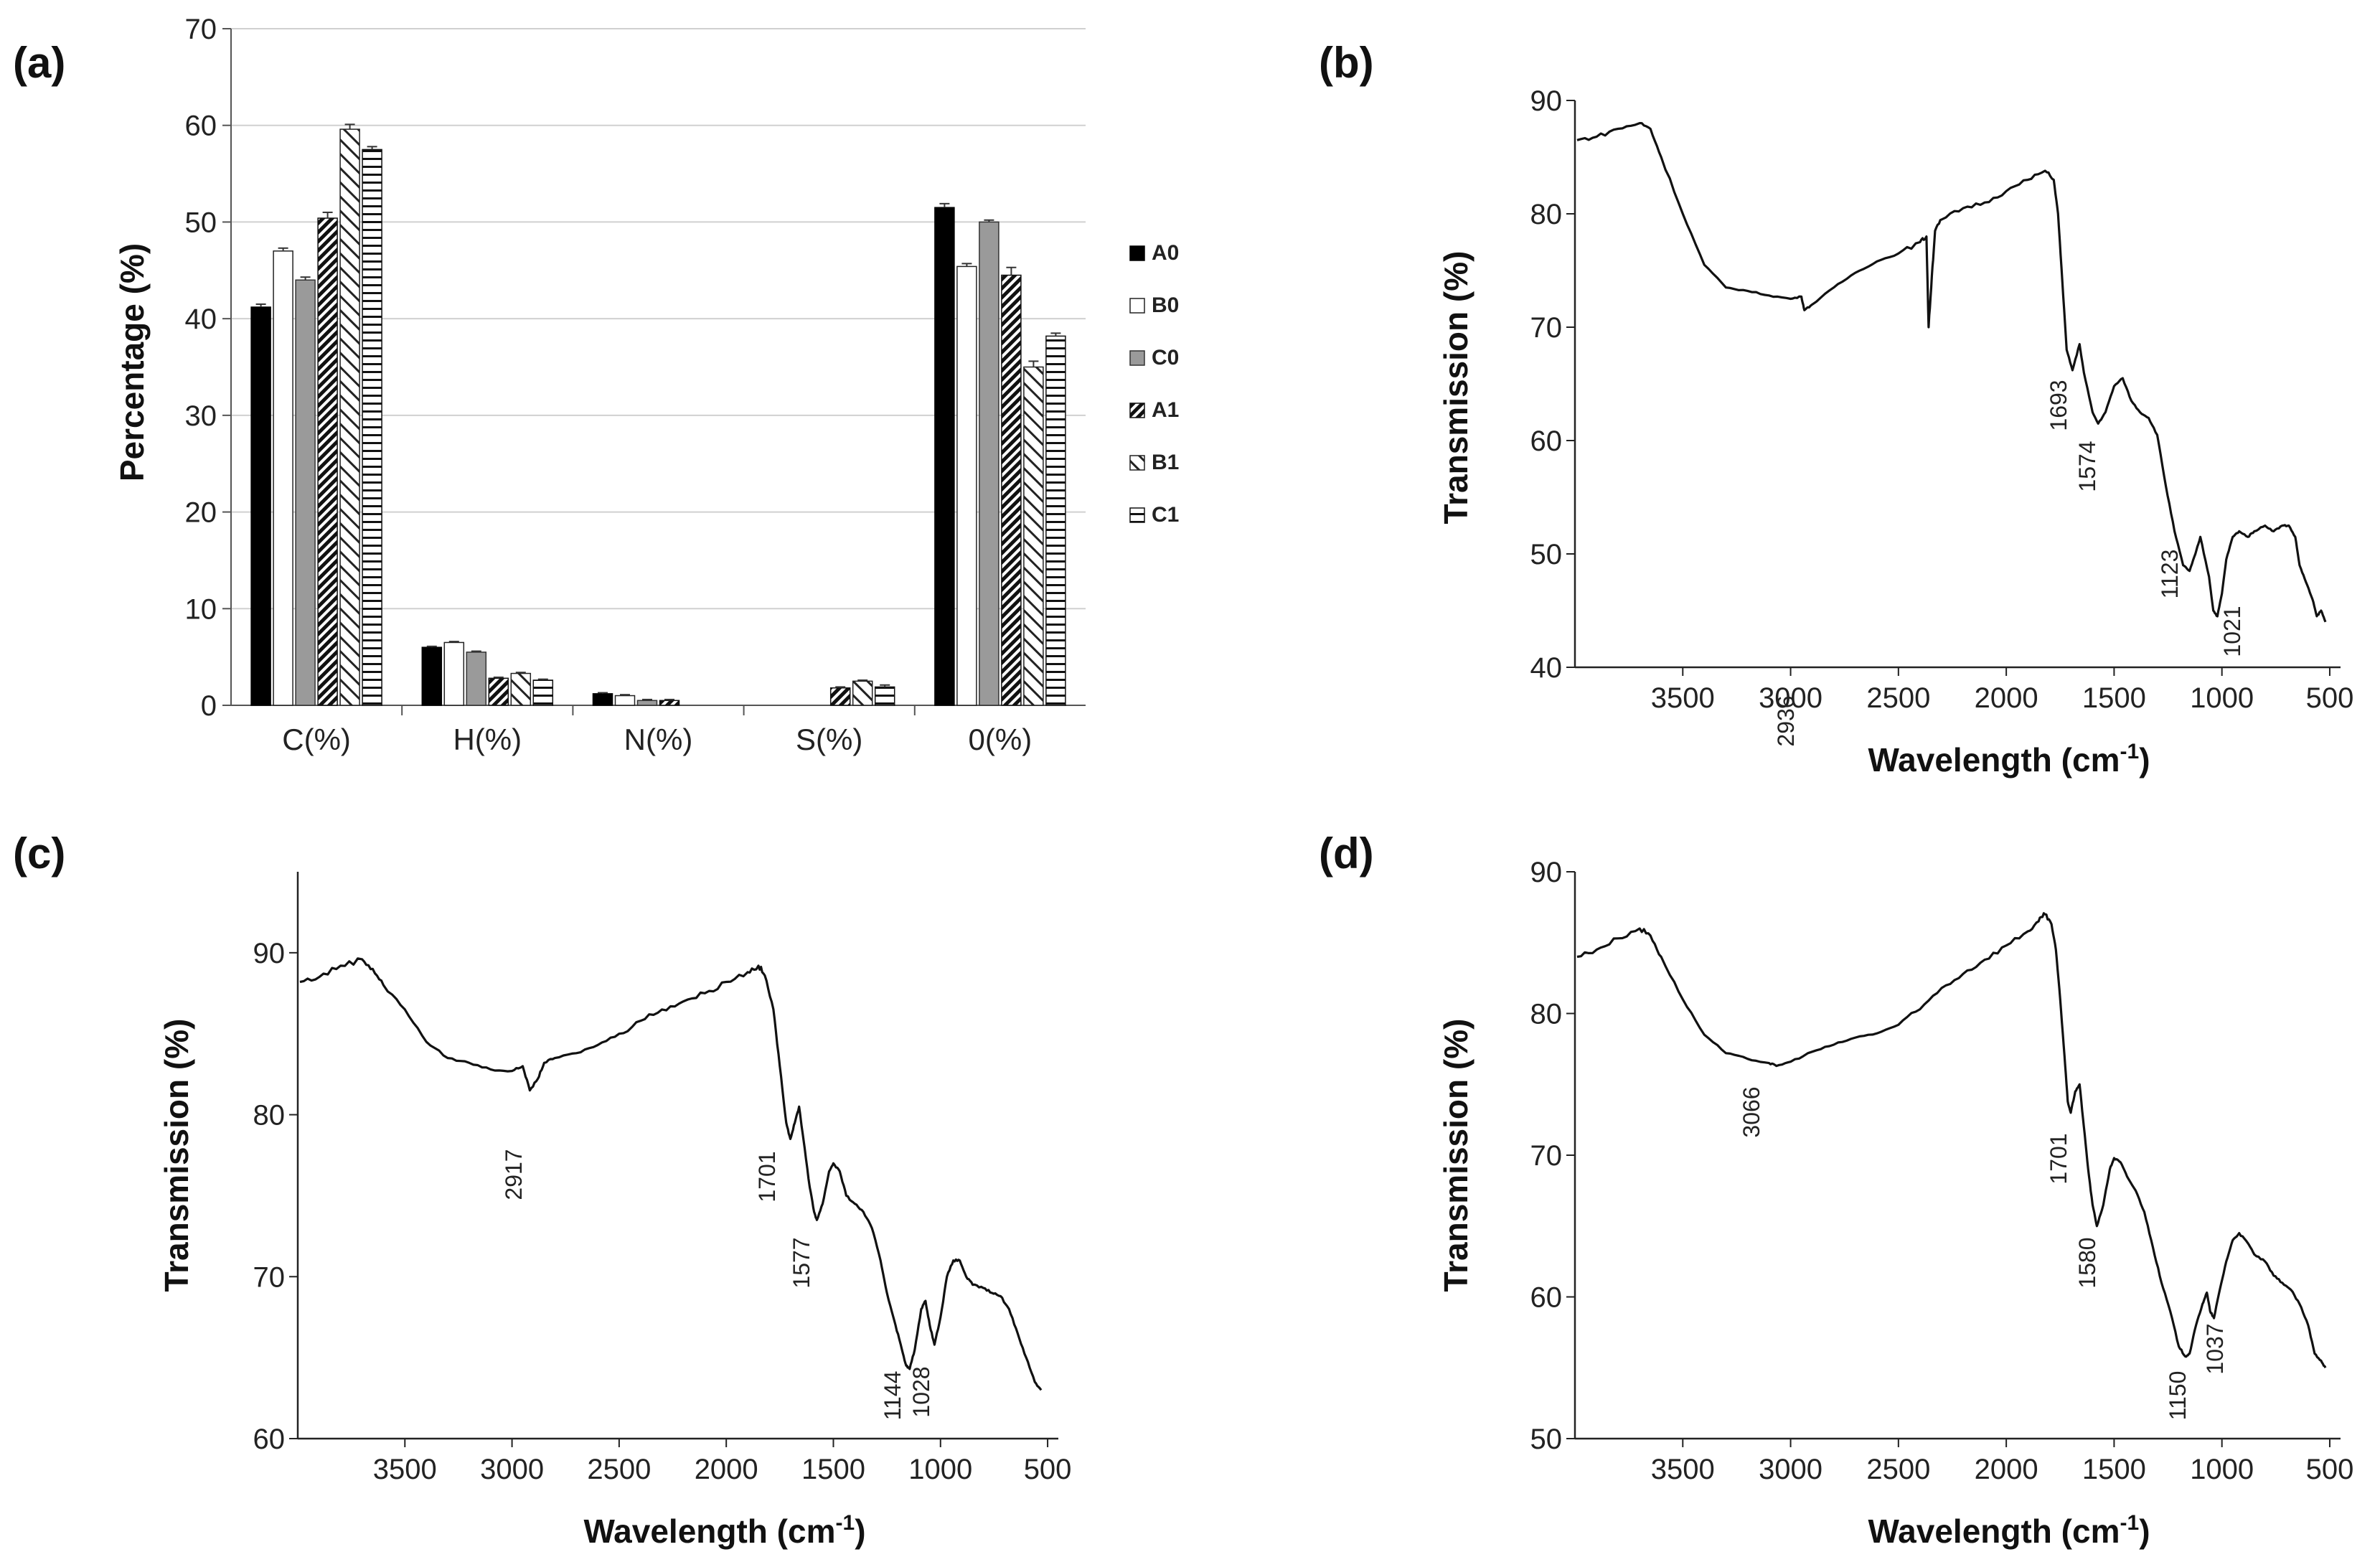 The width and height of the screenshot is (2380, 1557). I want to click on a-y-axis-title: Percentage (%), so click(132, 362).